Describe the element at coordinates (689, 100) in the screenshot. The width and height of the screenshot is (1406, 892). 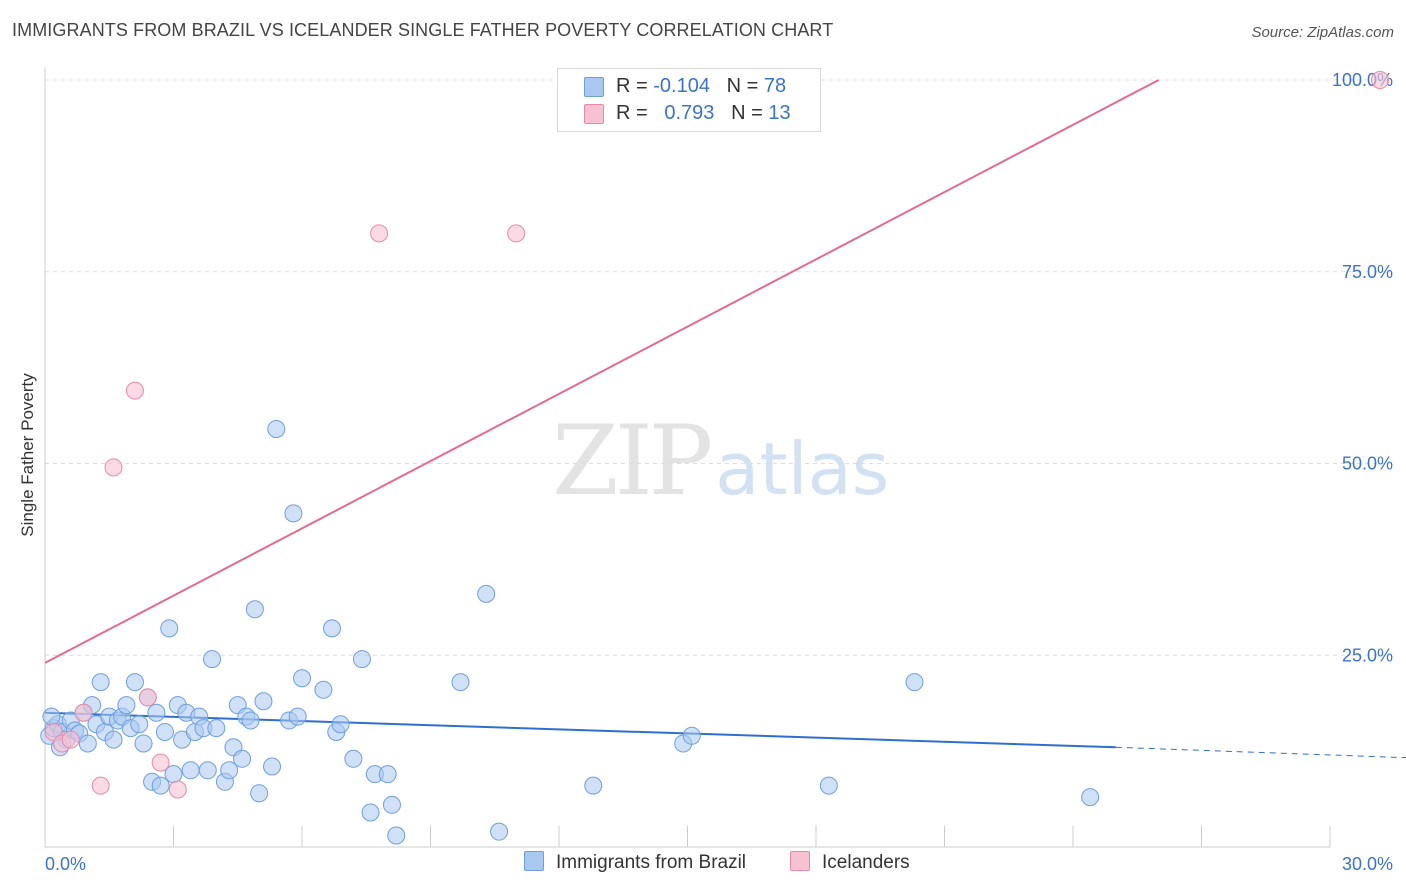
I see `stats-legend: R = -0.104 N = 78 R = 0.793 N = 13` at that location.